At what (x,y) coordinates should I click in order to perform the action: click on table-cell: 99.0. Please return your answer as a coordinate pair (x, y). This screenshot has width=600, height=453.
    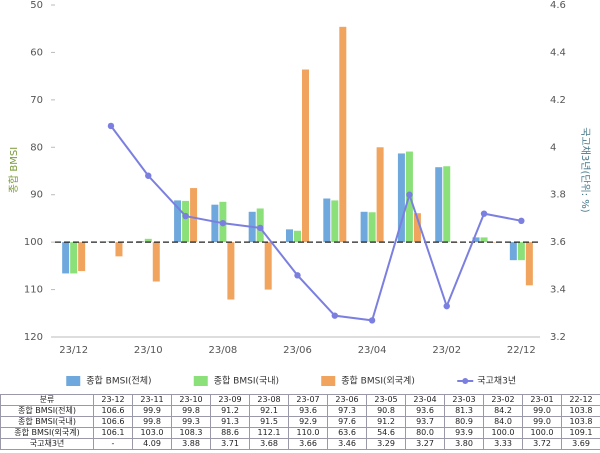
    Looking at the image, I should click on (542, 422).